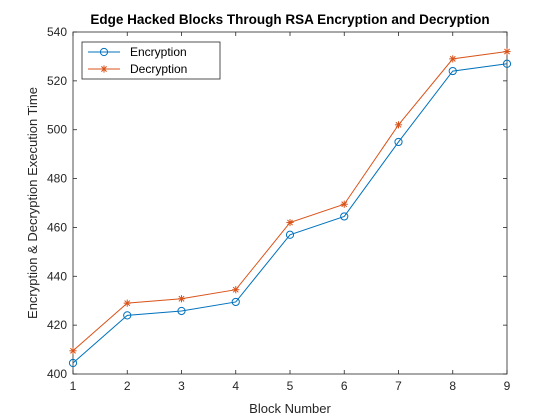  What do you see at coordinates (507, 386) in the screenshot?
I see `x-tick-label: 9` at bounding box center [507, 386].